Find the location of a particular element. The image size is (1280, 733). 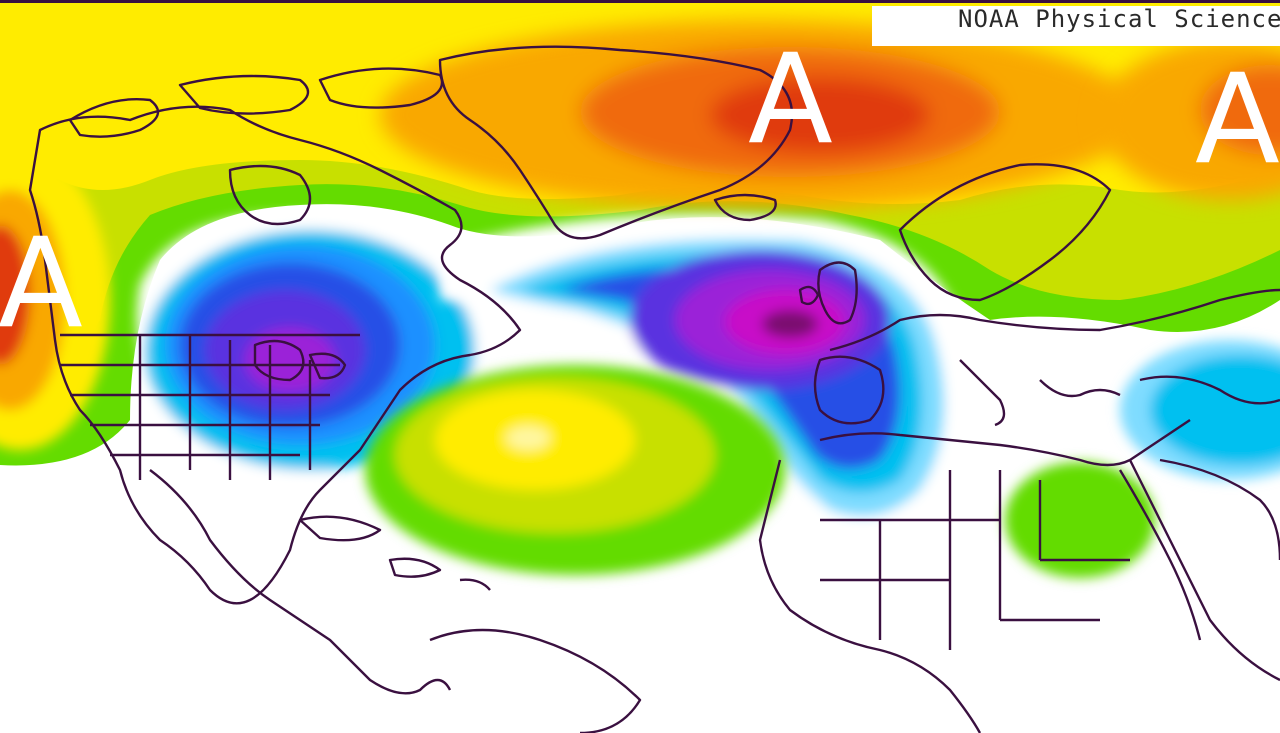

anomaly-label-pacific: A is located at coordinates (41, 284).